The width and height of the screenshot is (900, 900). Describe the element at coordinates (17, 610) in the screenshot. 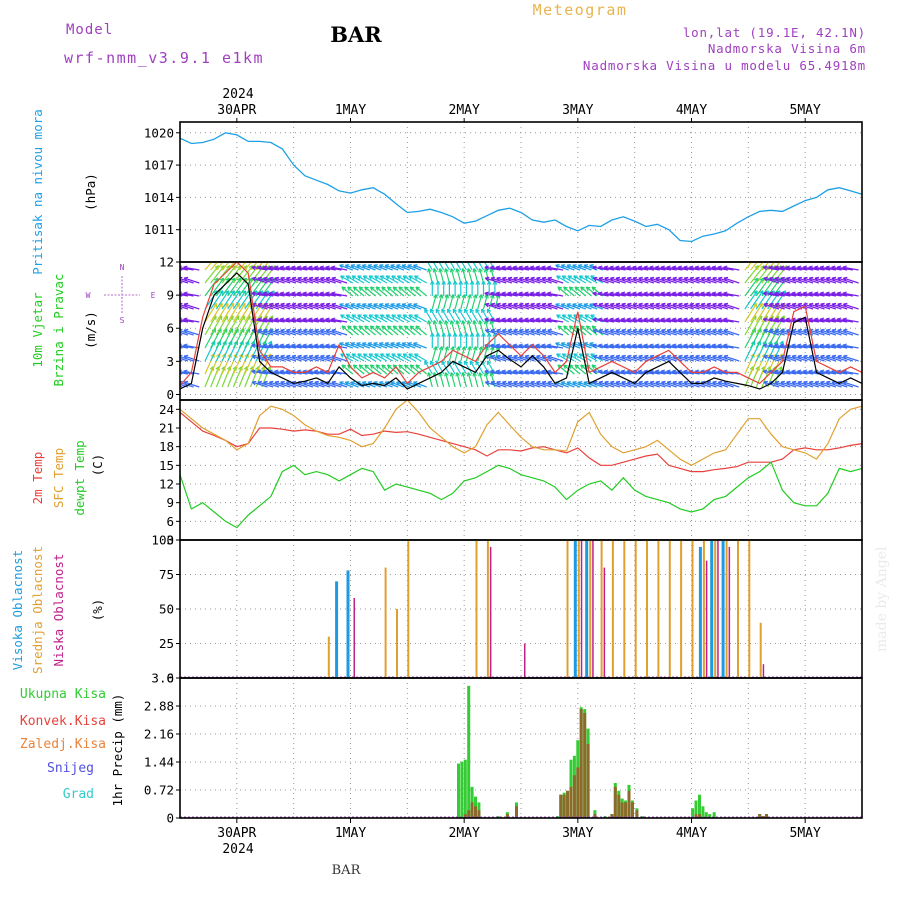

I see `cloud-high-axis-title: Visoka Oblacnost` at that location.